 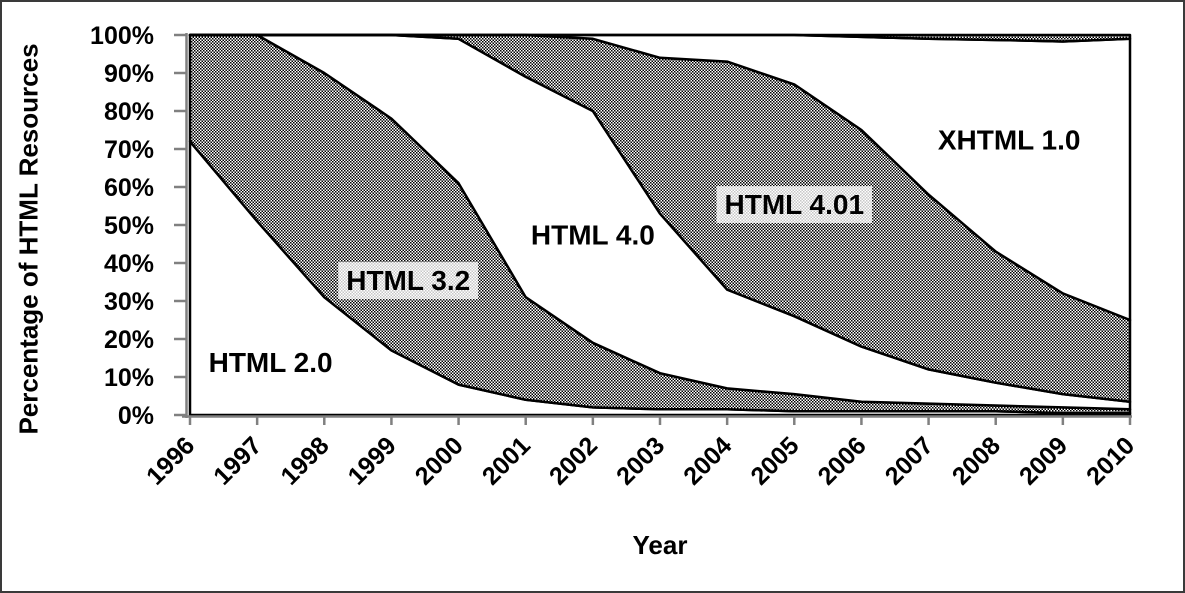 I want to click on x-axis-title: Year, so click(x=660, y=545).